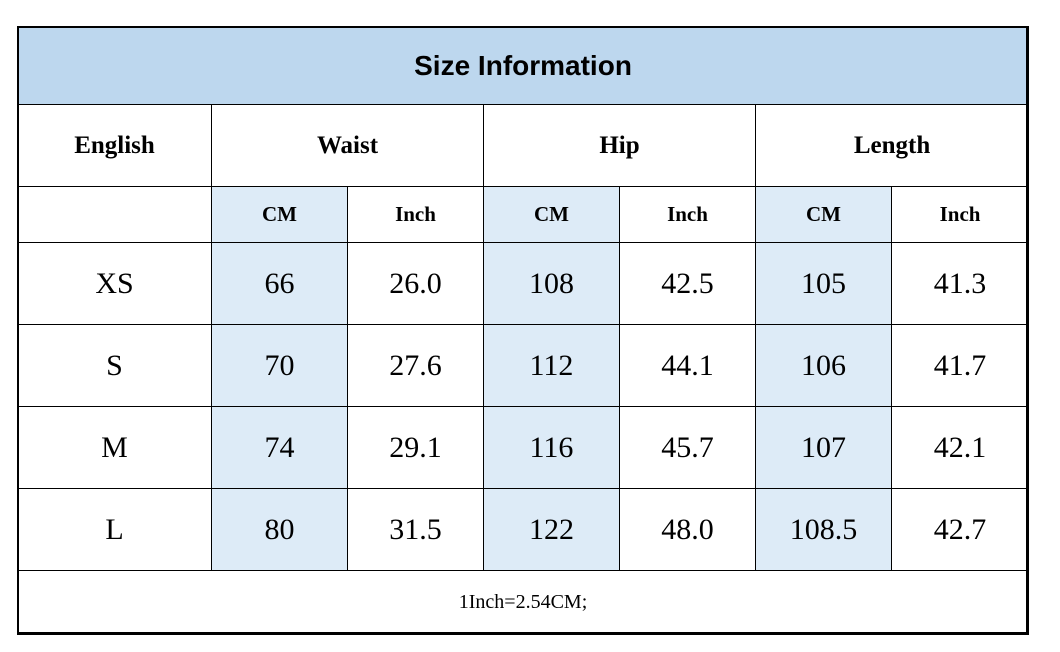 The image size is (1060, 652). I want to click on title-row: Size Information, so click(523, 65).